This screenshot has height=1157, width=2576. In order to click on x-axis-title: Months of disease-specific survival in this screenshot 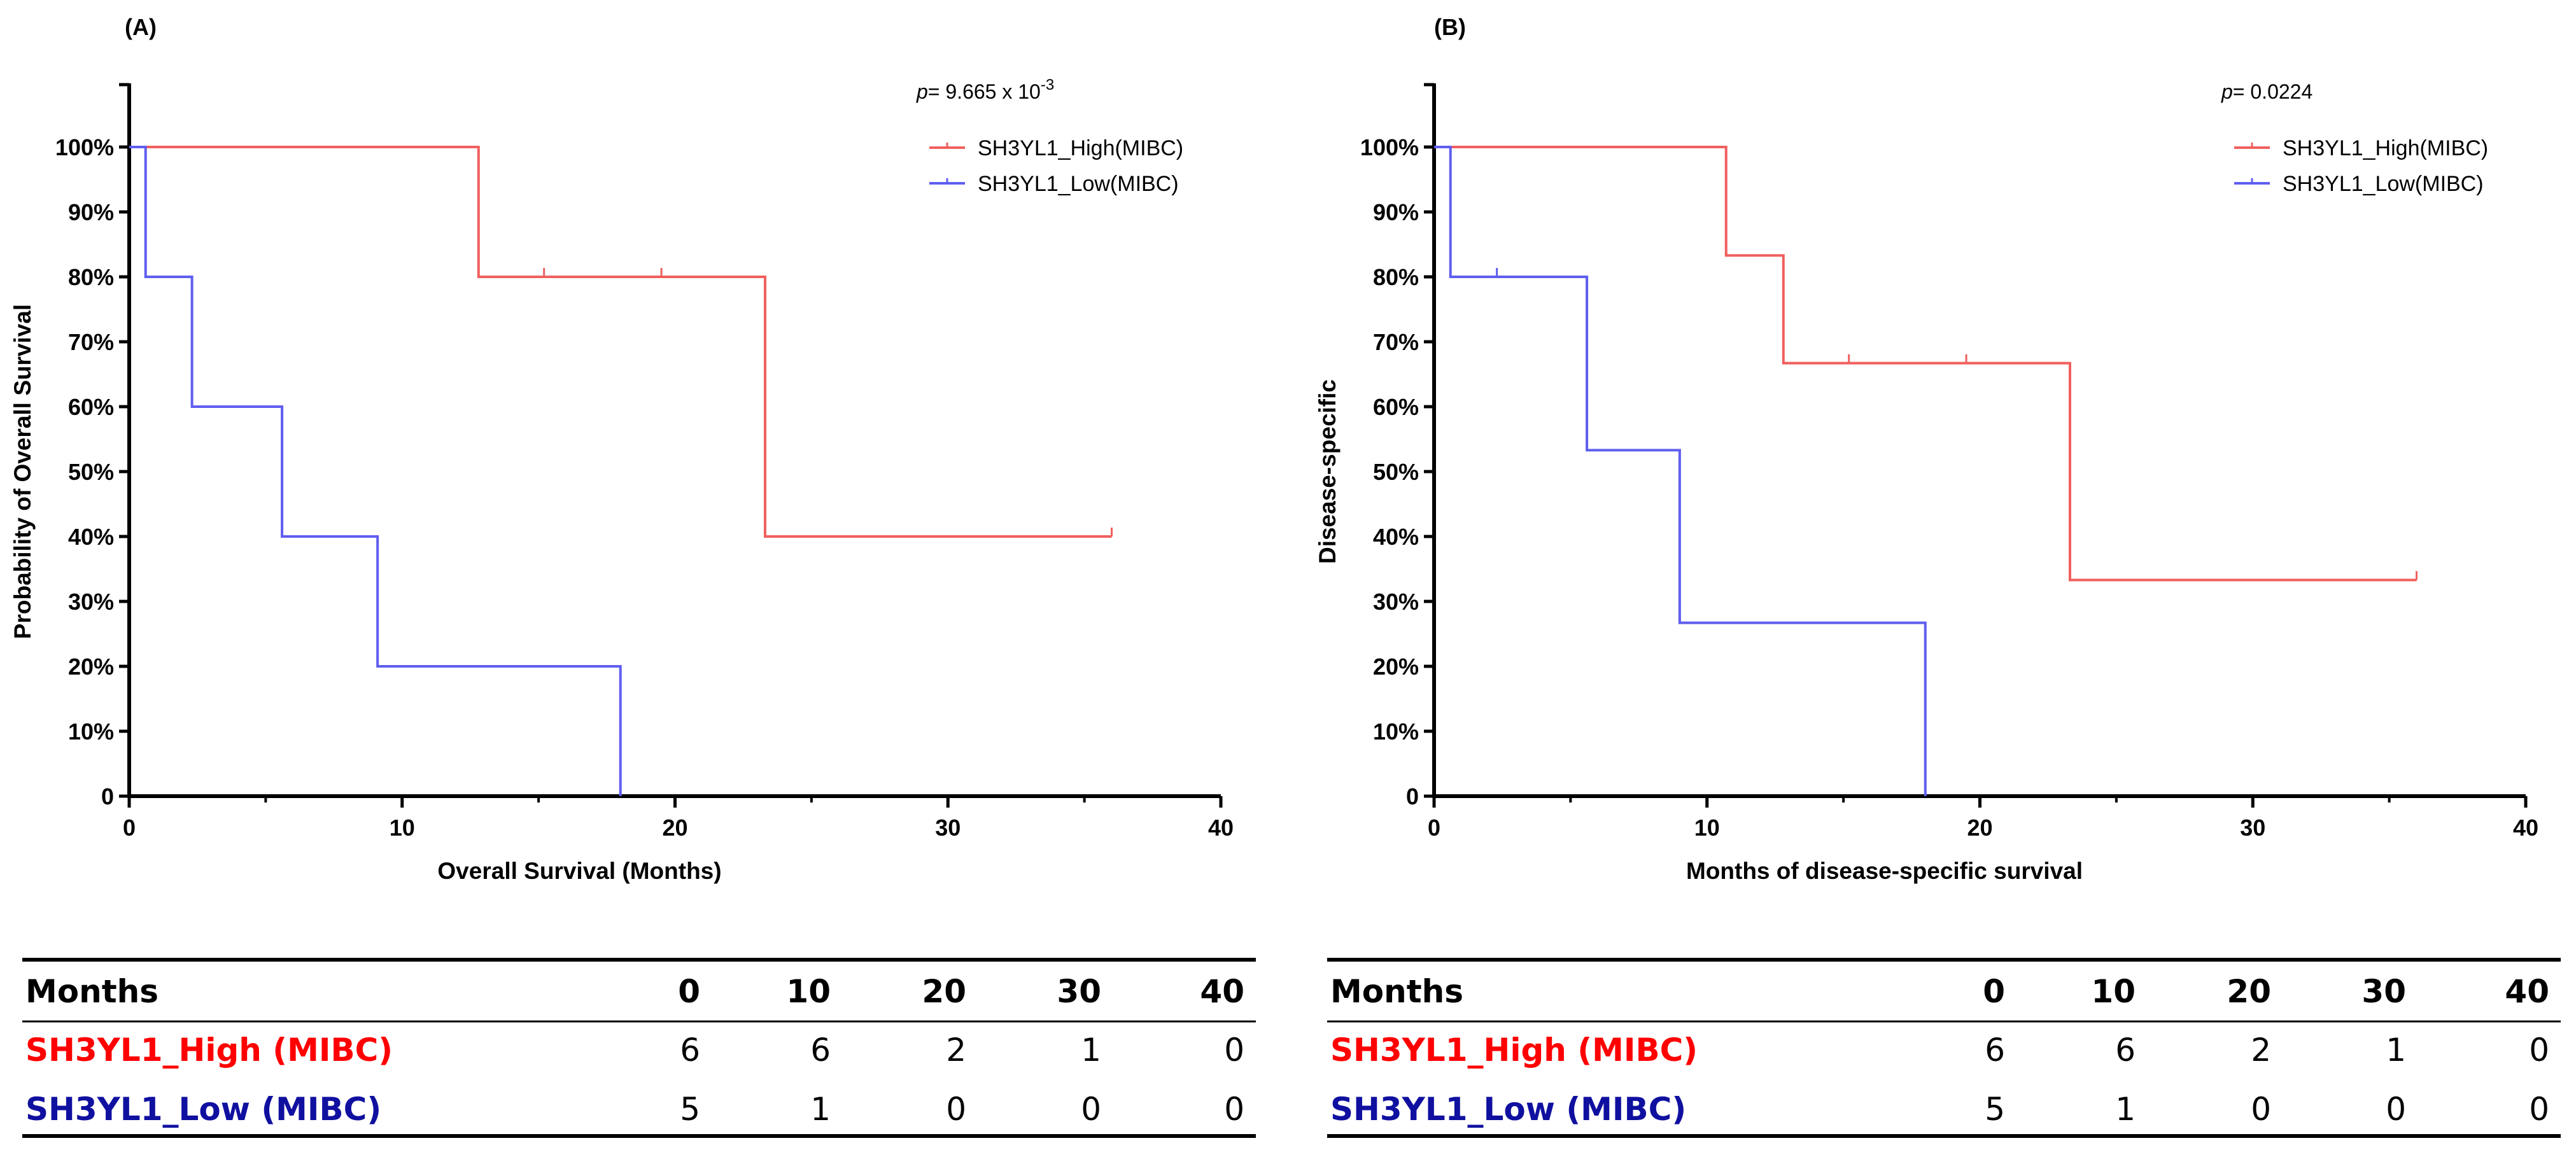, I will do `click(1885, 871)`.